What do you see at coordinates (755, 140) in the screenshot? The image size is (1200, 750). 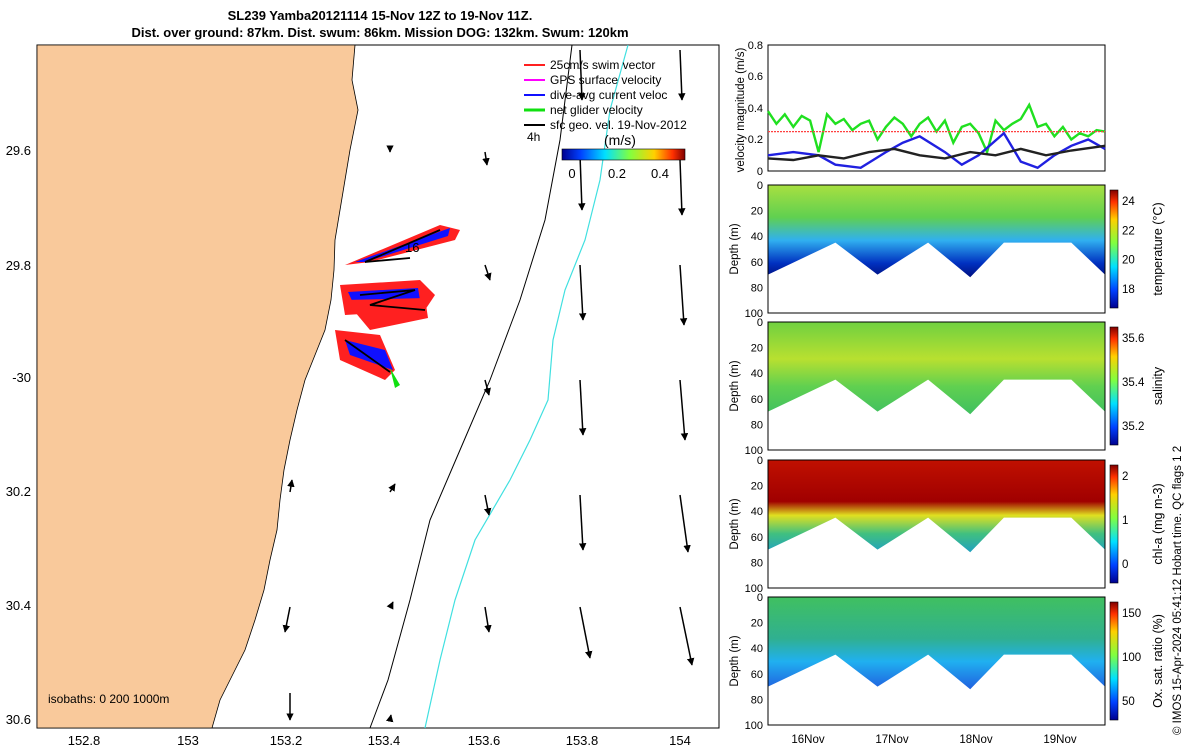 I see `y-tick-label: 0.2` at bounding box center [755, 140].